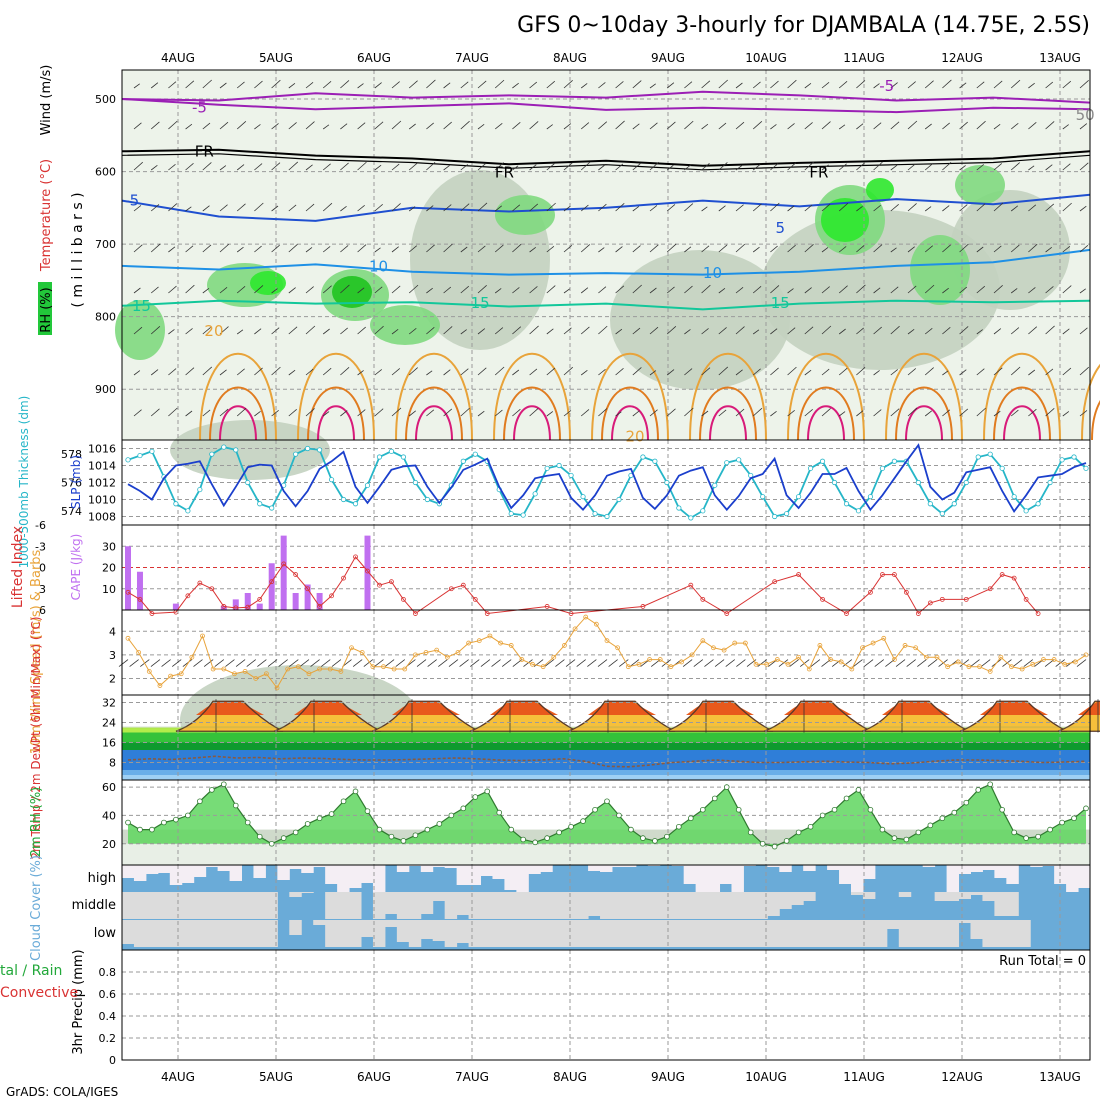 This screenshot has width=1100, height=1100. What do you see at coordinates (105, 389) in the screenshot?
I see `upper-tick-label: 900` at bounding box center [105, 389].